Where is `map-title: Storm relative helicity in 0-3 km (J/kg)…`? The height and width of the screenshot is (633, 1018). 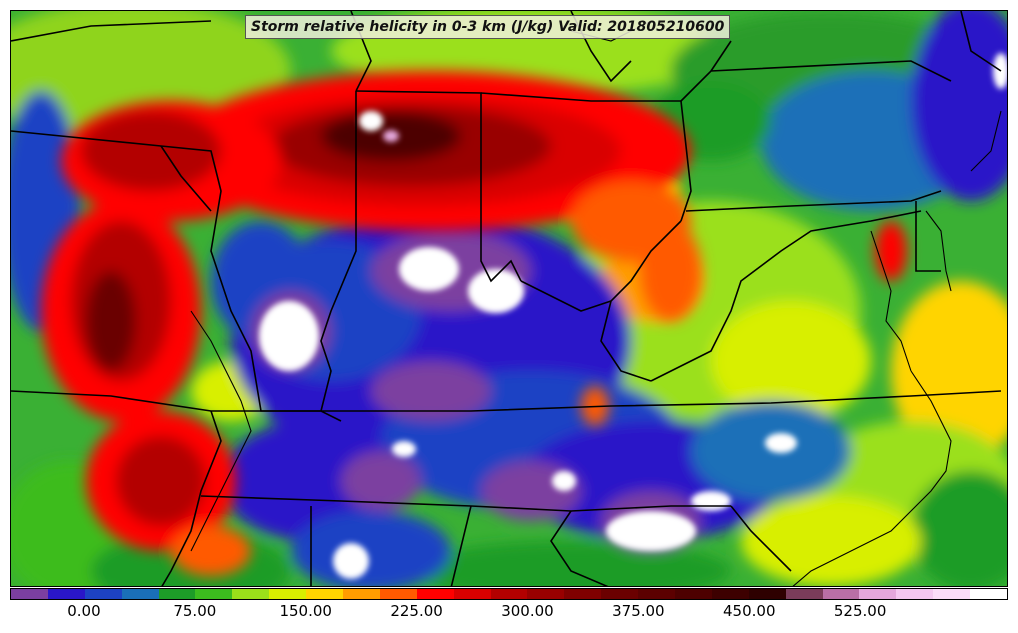 map-title: Storm relative helicity in 0-3 km (J/kg)… is located at coordinates (488, 27).